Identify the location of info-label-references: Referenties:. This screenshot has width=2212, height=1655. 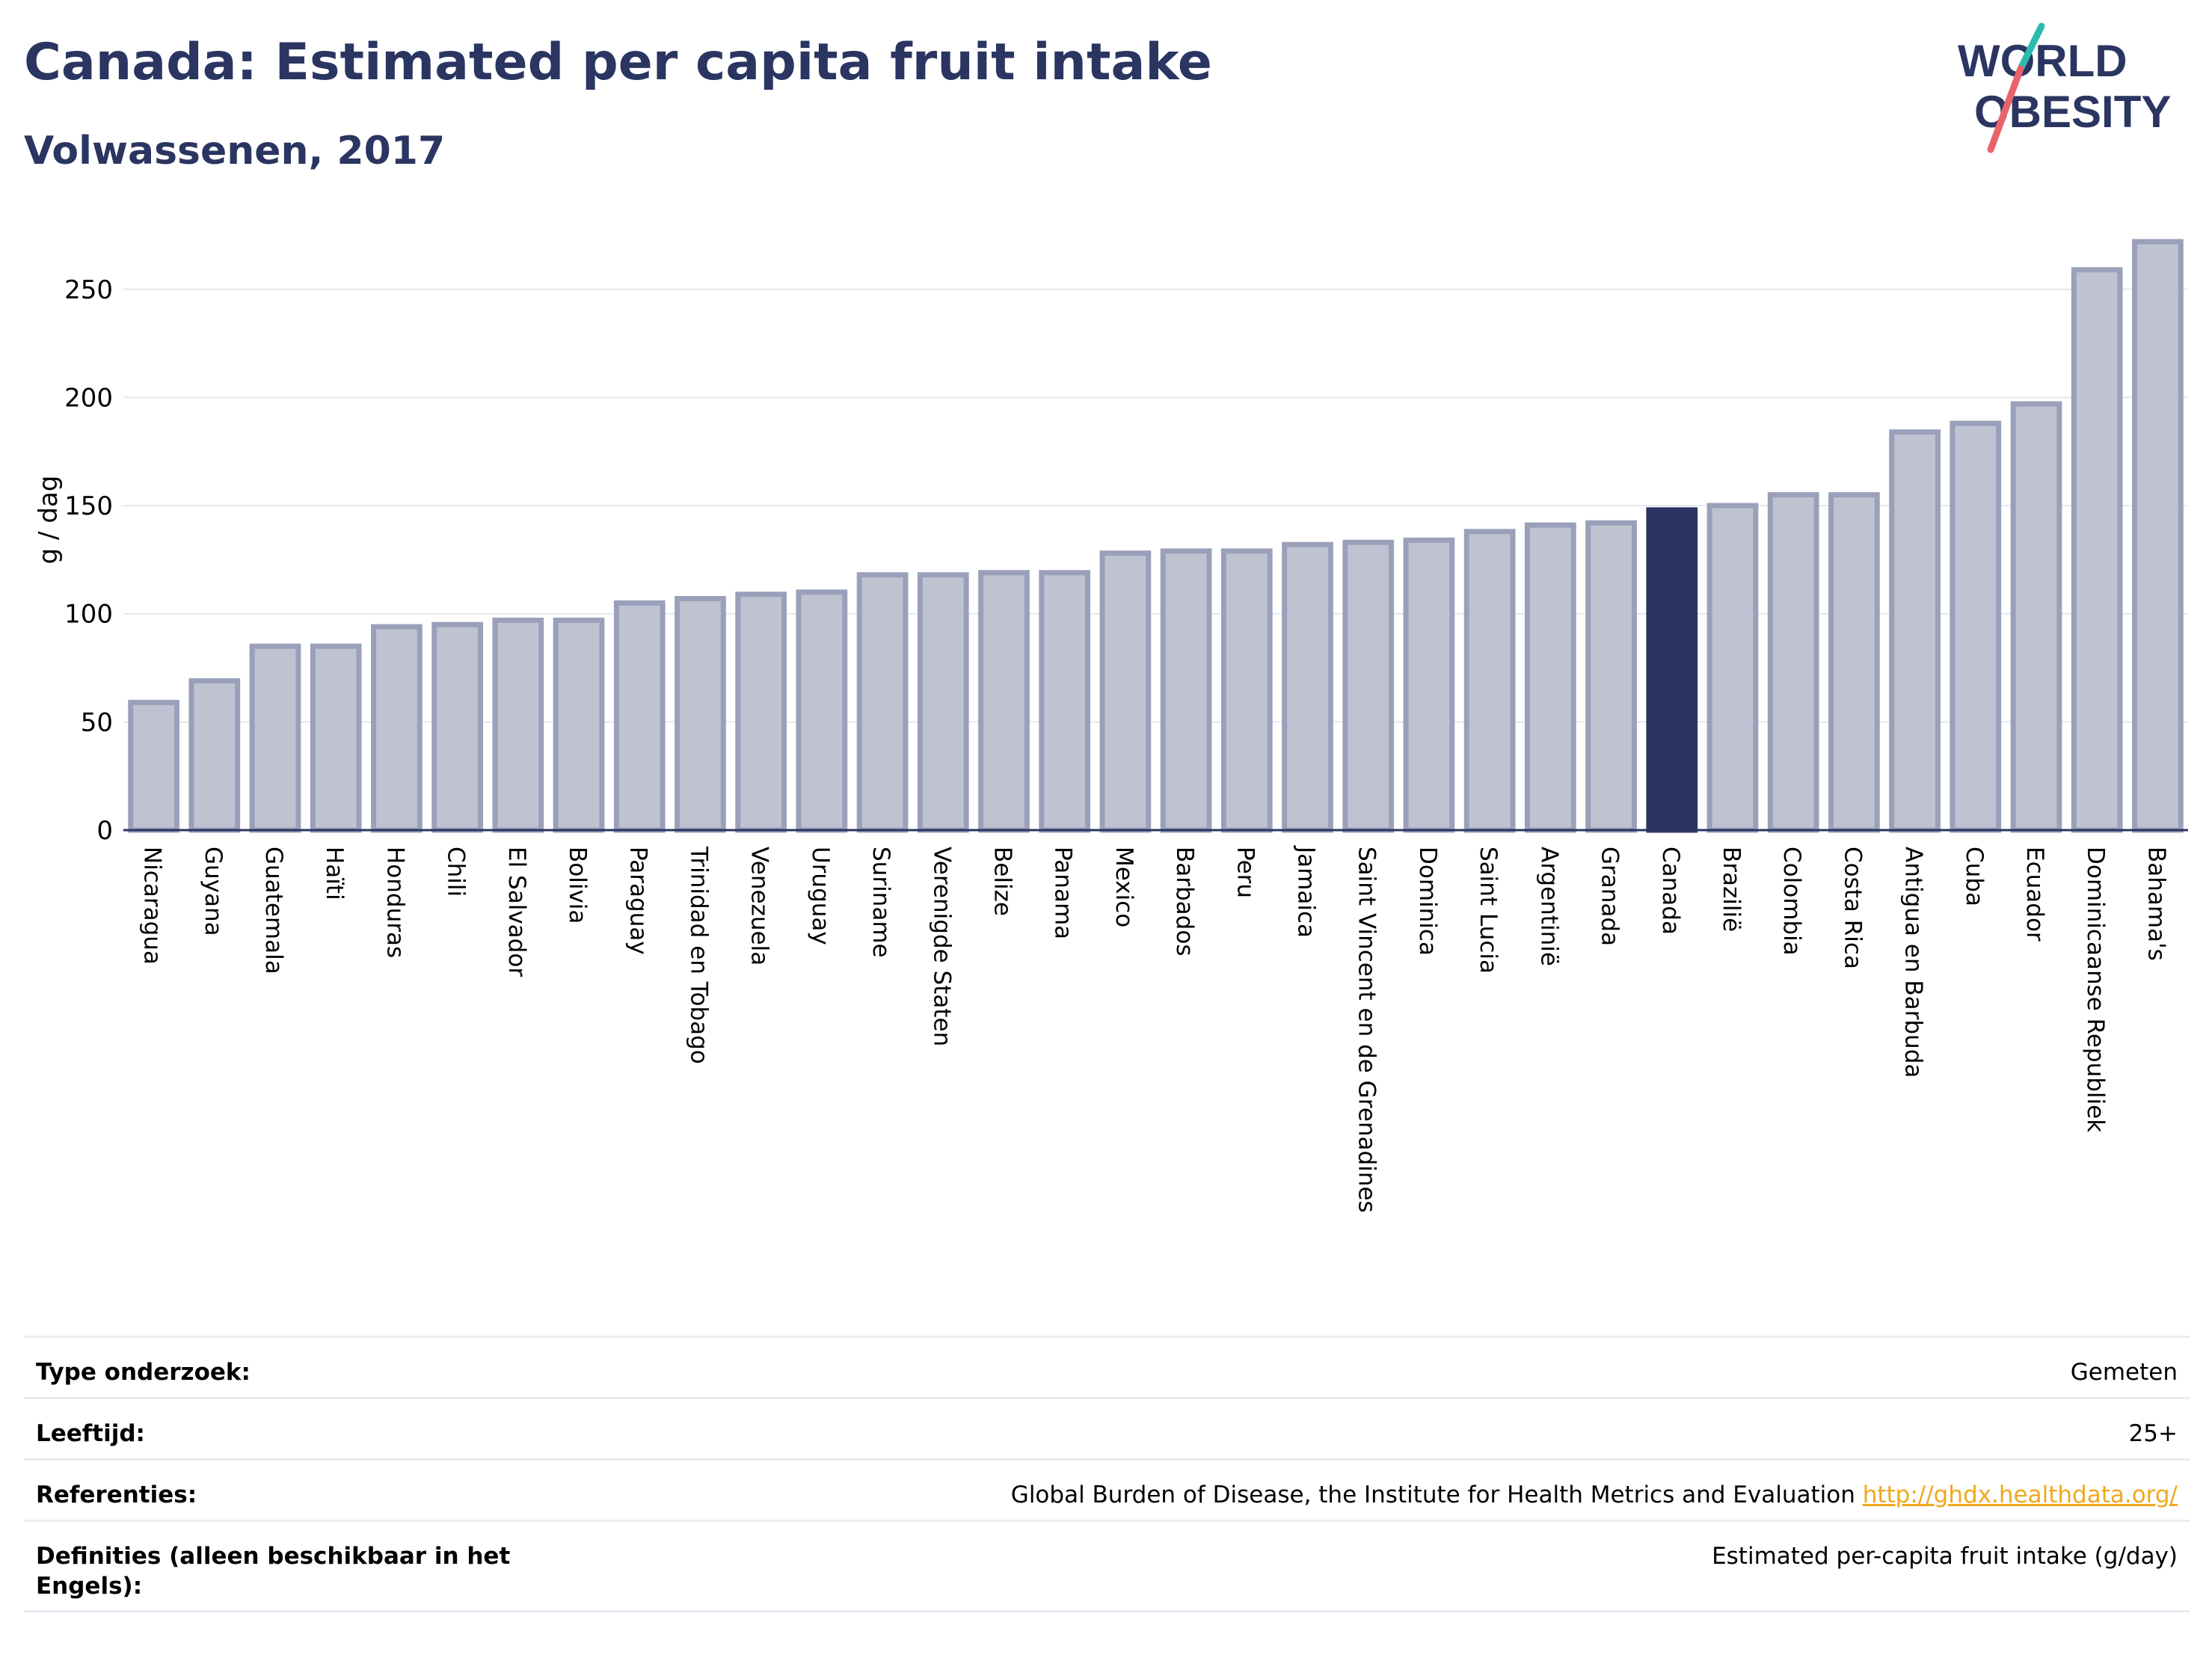
(116, 1494).